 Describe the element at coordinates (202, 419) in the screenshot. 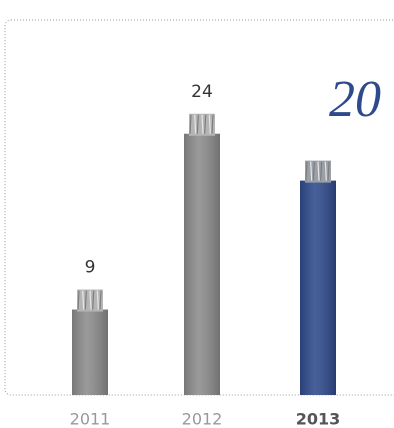

I see `x-tick-label: 2012` at that location.